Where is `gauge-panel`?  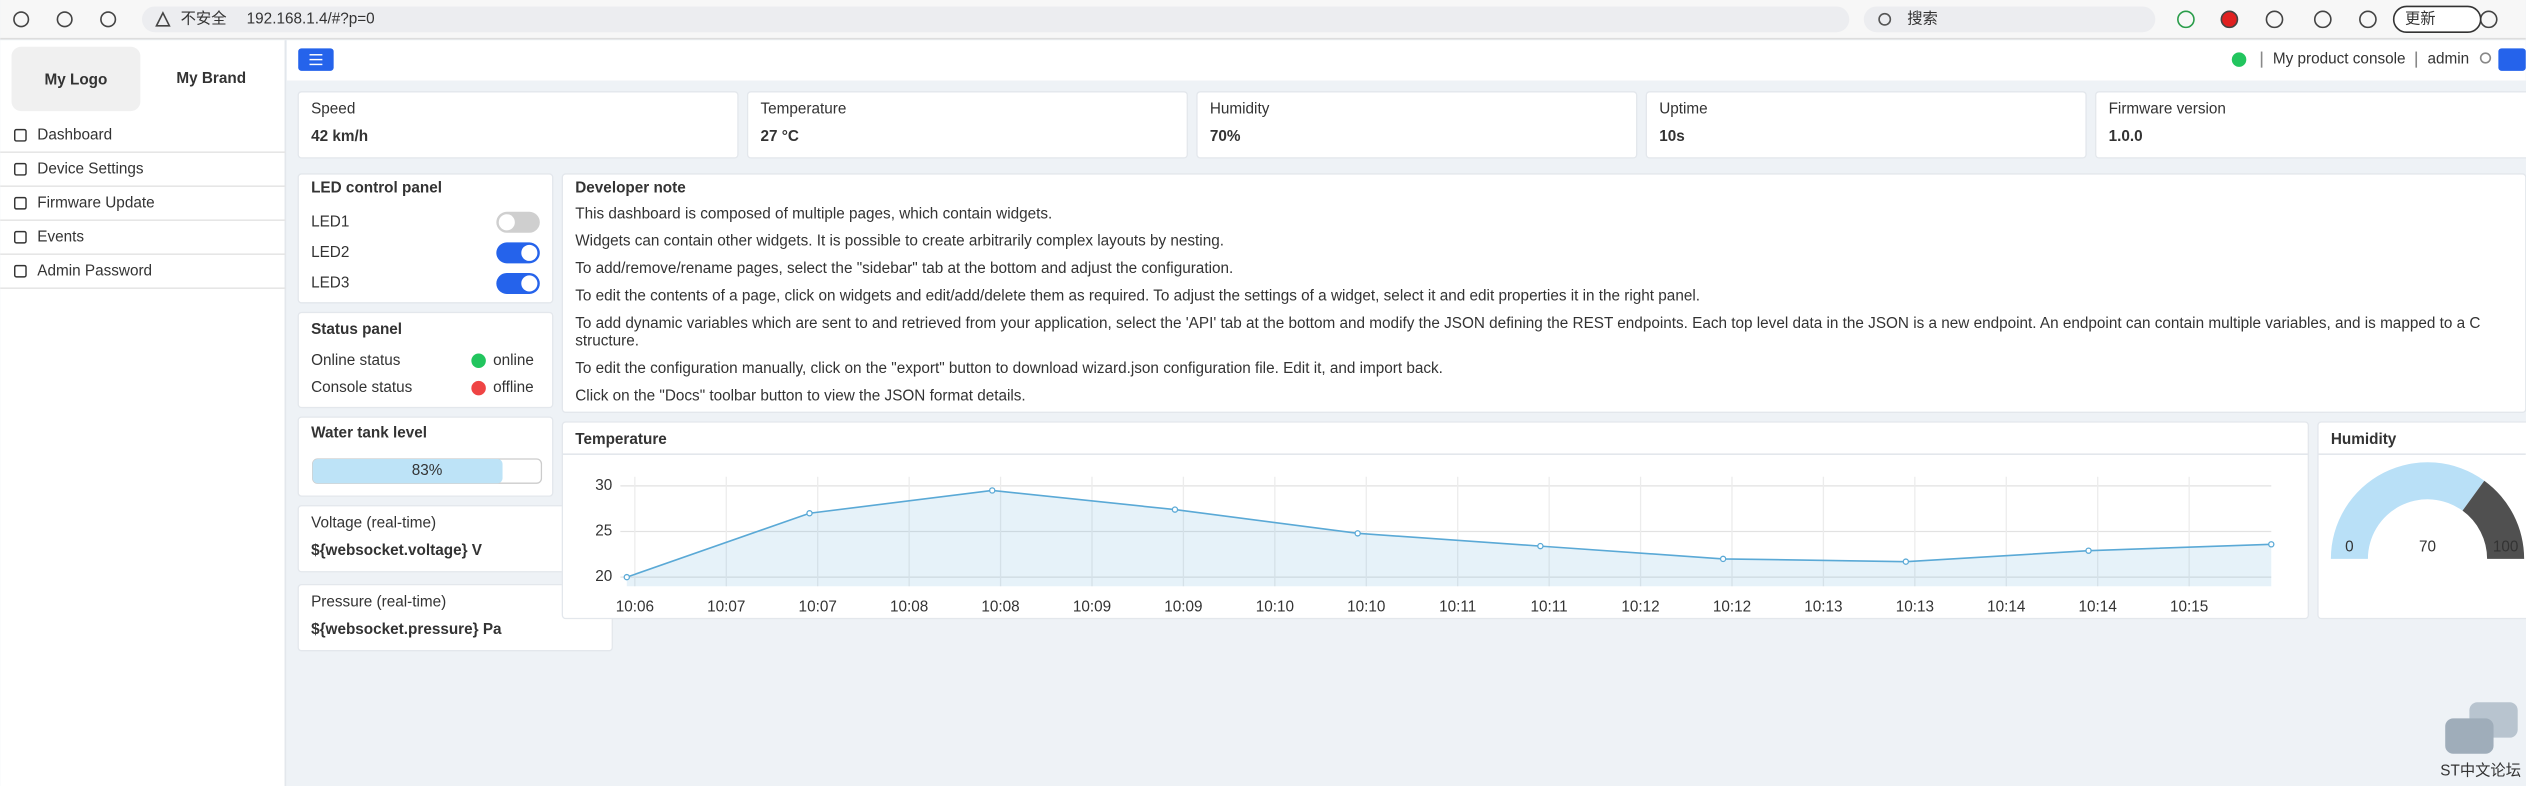 gauge-panel is located at coordinates (2421, 520).